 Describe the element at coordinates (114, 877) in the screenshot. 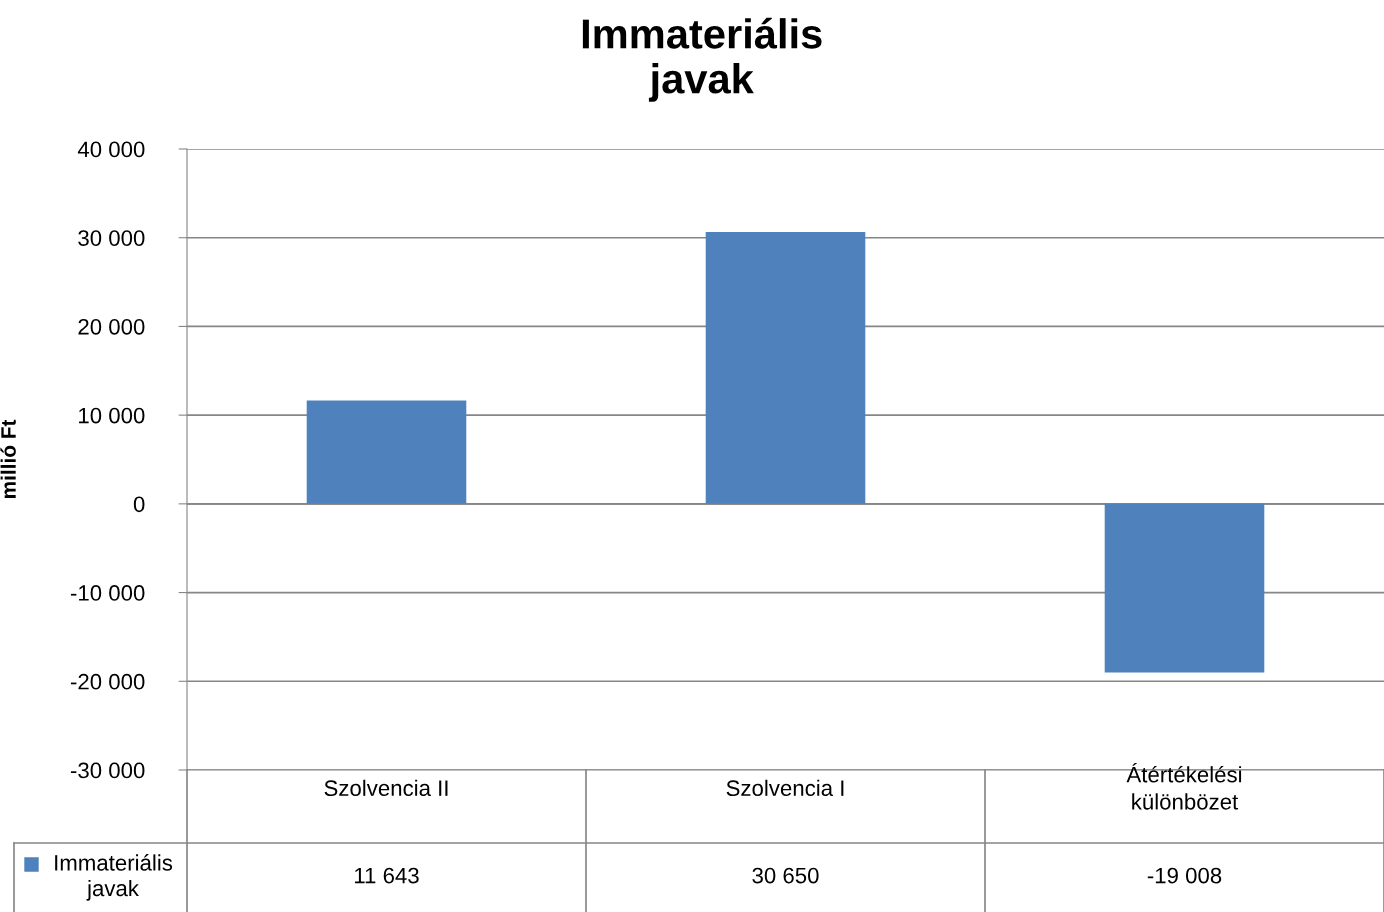

I see `legend-label: Immateriális javak` at that location.